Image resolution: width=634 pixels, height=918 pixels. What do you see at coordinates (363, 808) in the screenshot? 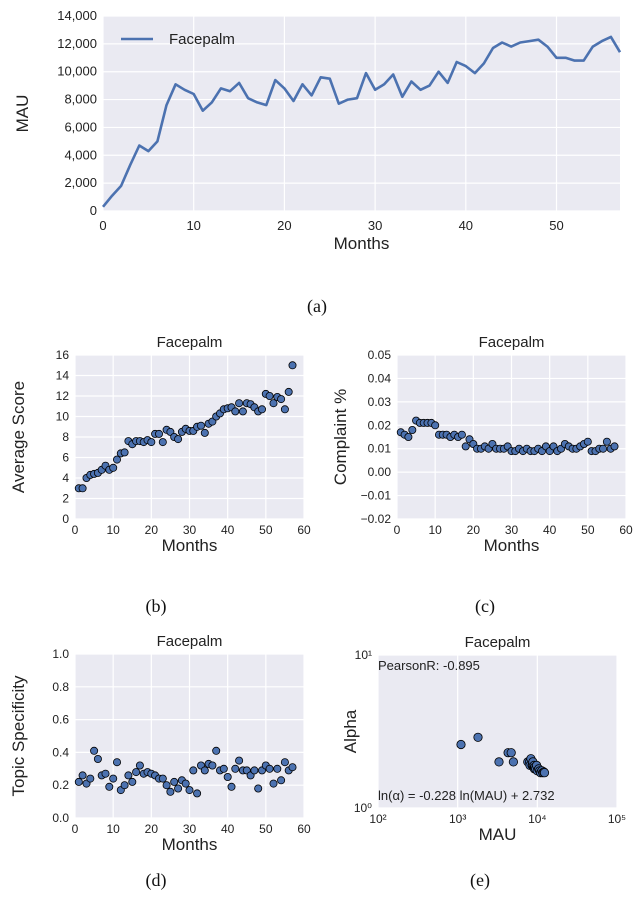
I see `y-tick-label: 10⁰` at bounding box center [363, 808].